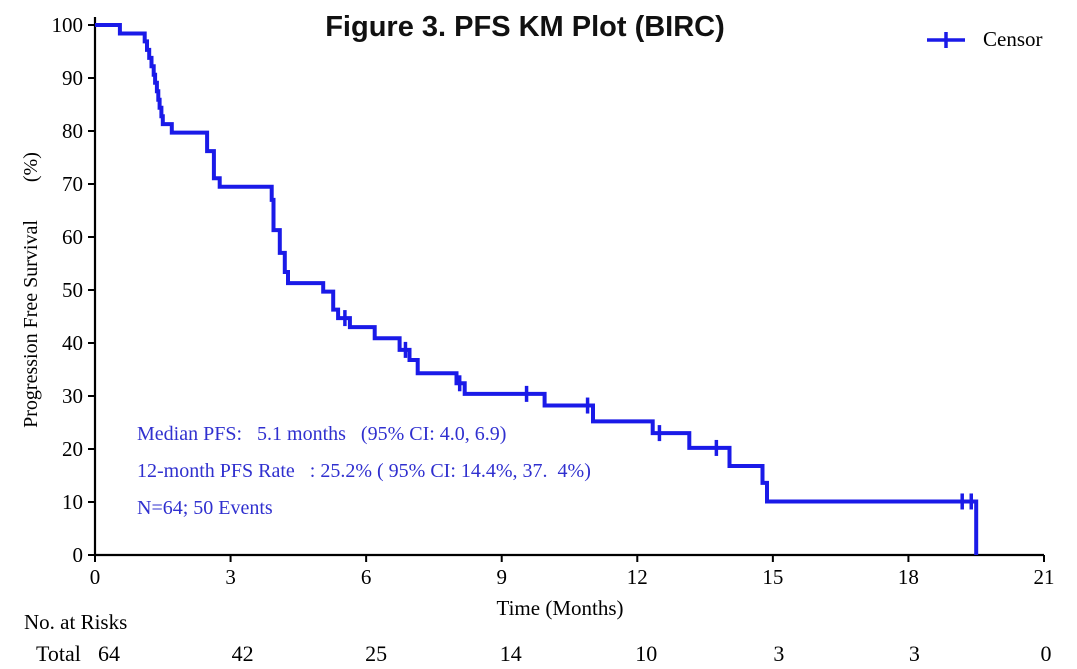 The image size is (1077, 669). What do you see at coordinates (76, 622) in the screenshot?
I see `risk-table-header: No. at Risks` at bounding box center [76, 622].